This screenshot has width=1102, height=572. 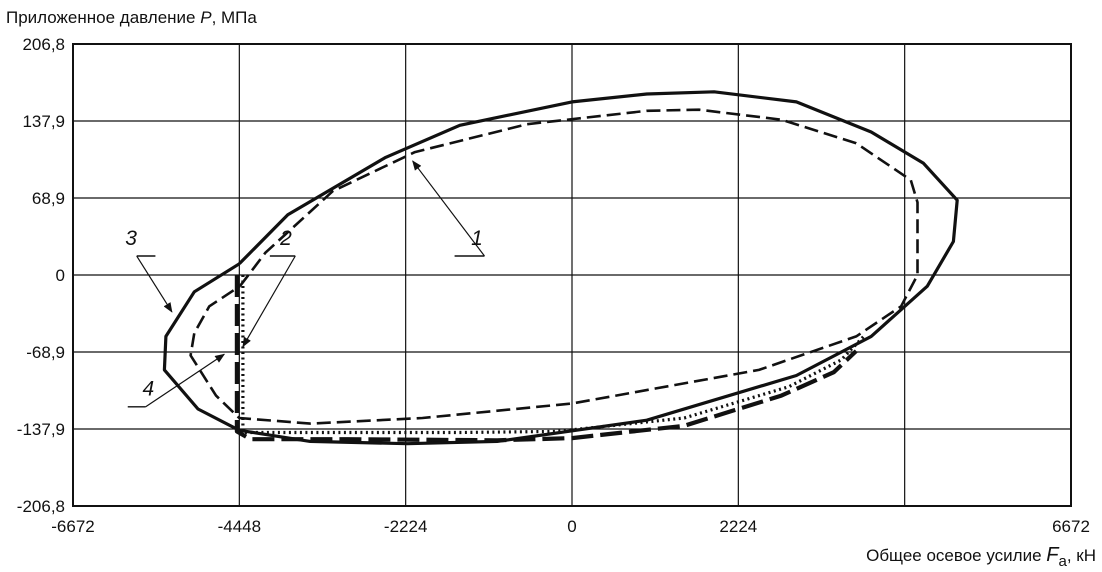 What do you see at coordinates (1071, 526) in the screenshot?
I see `x-tick-label: 6672` at bounding box center [1071, 526].